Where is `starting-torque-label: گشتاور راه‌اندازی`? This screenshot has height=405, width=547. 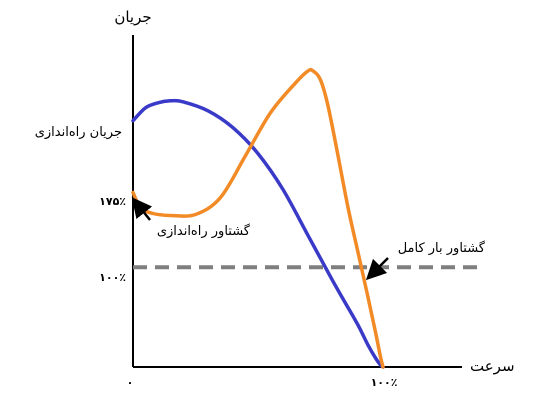 starting-torque-label: گشتاور راه‌اندازی is located at coordinates (204, 231).